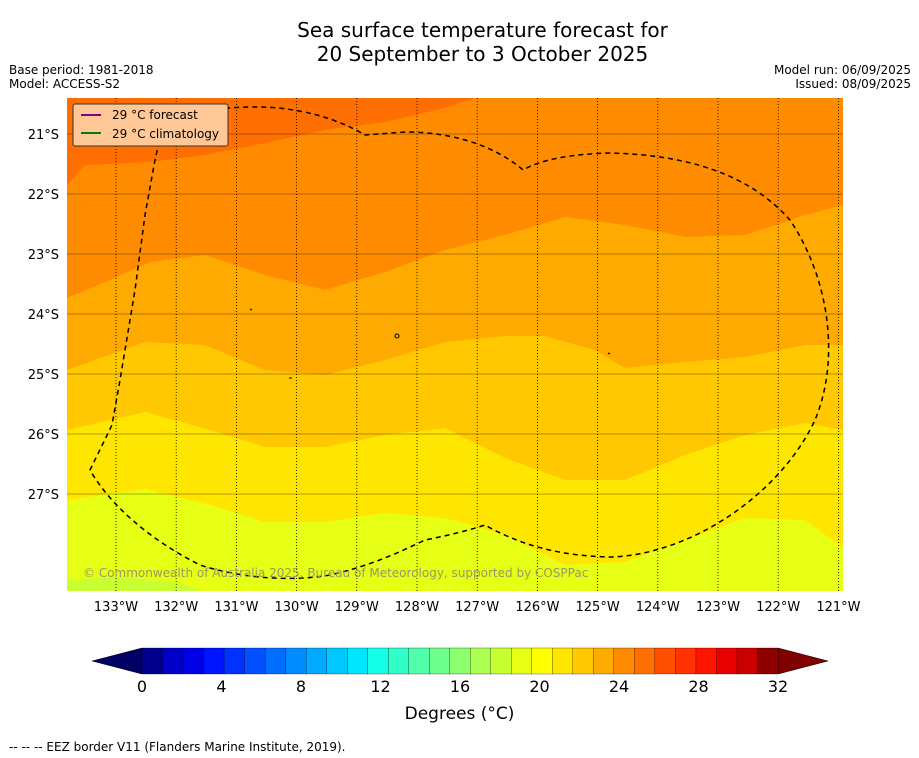 This screenshot has width=919, height=758. I want to click on lat-label: 27°S, so click(43, 495).